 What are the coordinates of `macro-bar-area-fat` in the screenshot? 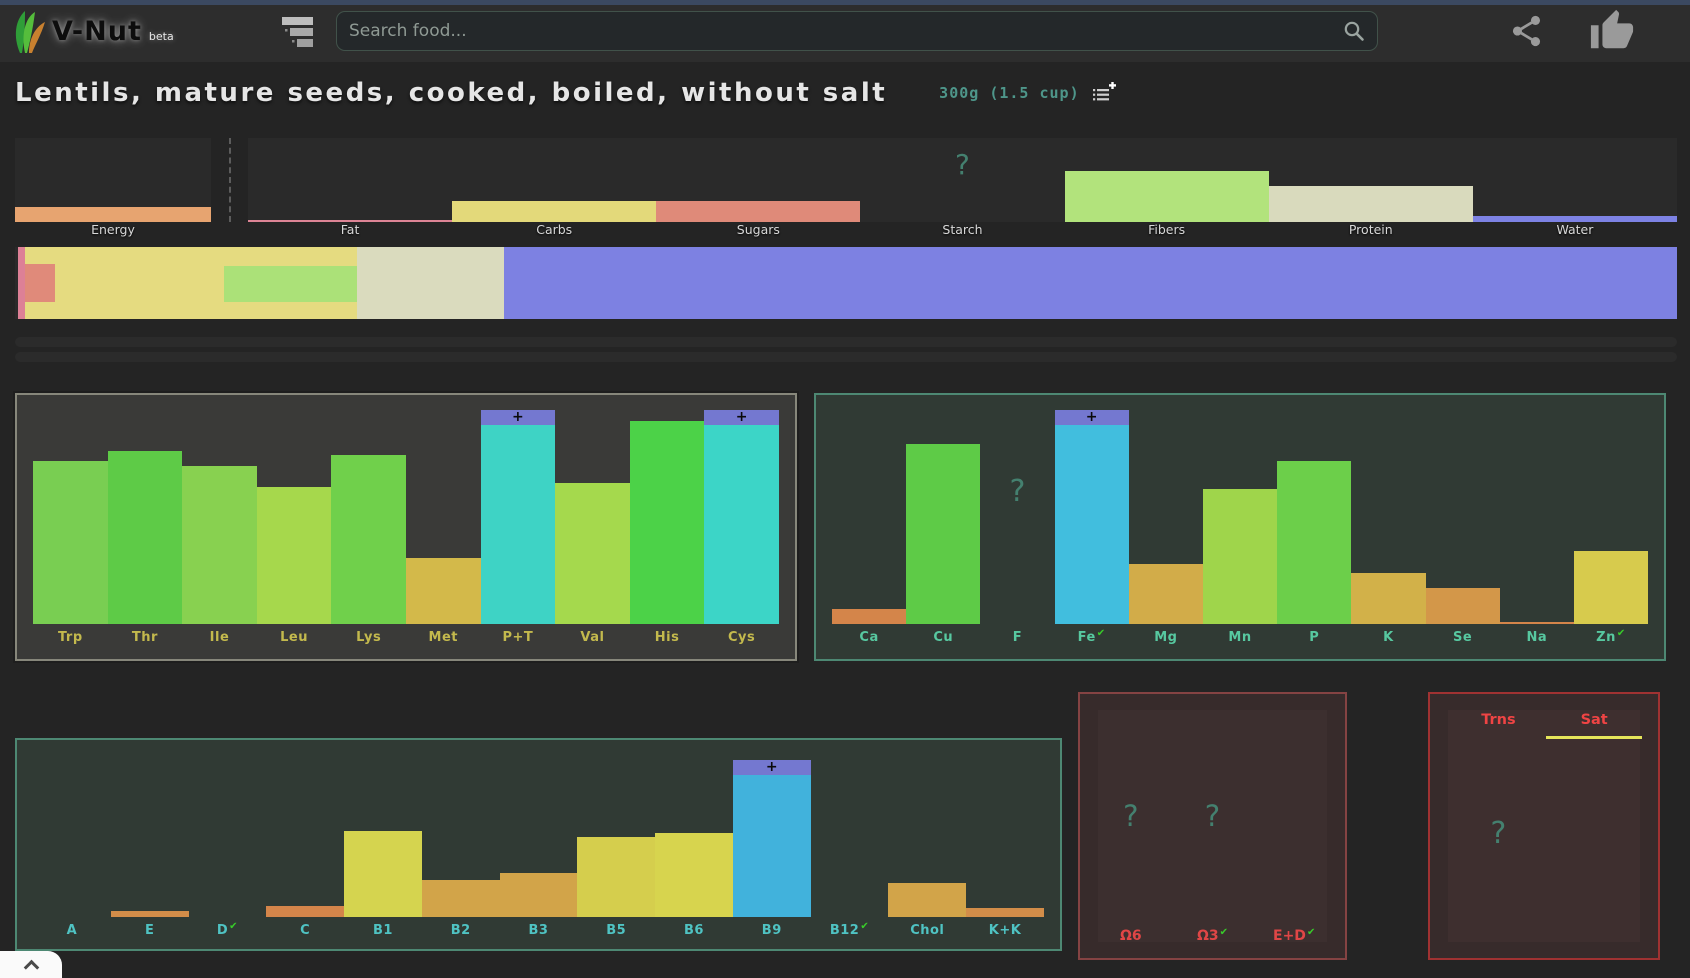 It's located at (350, 180).